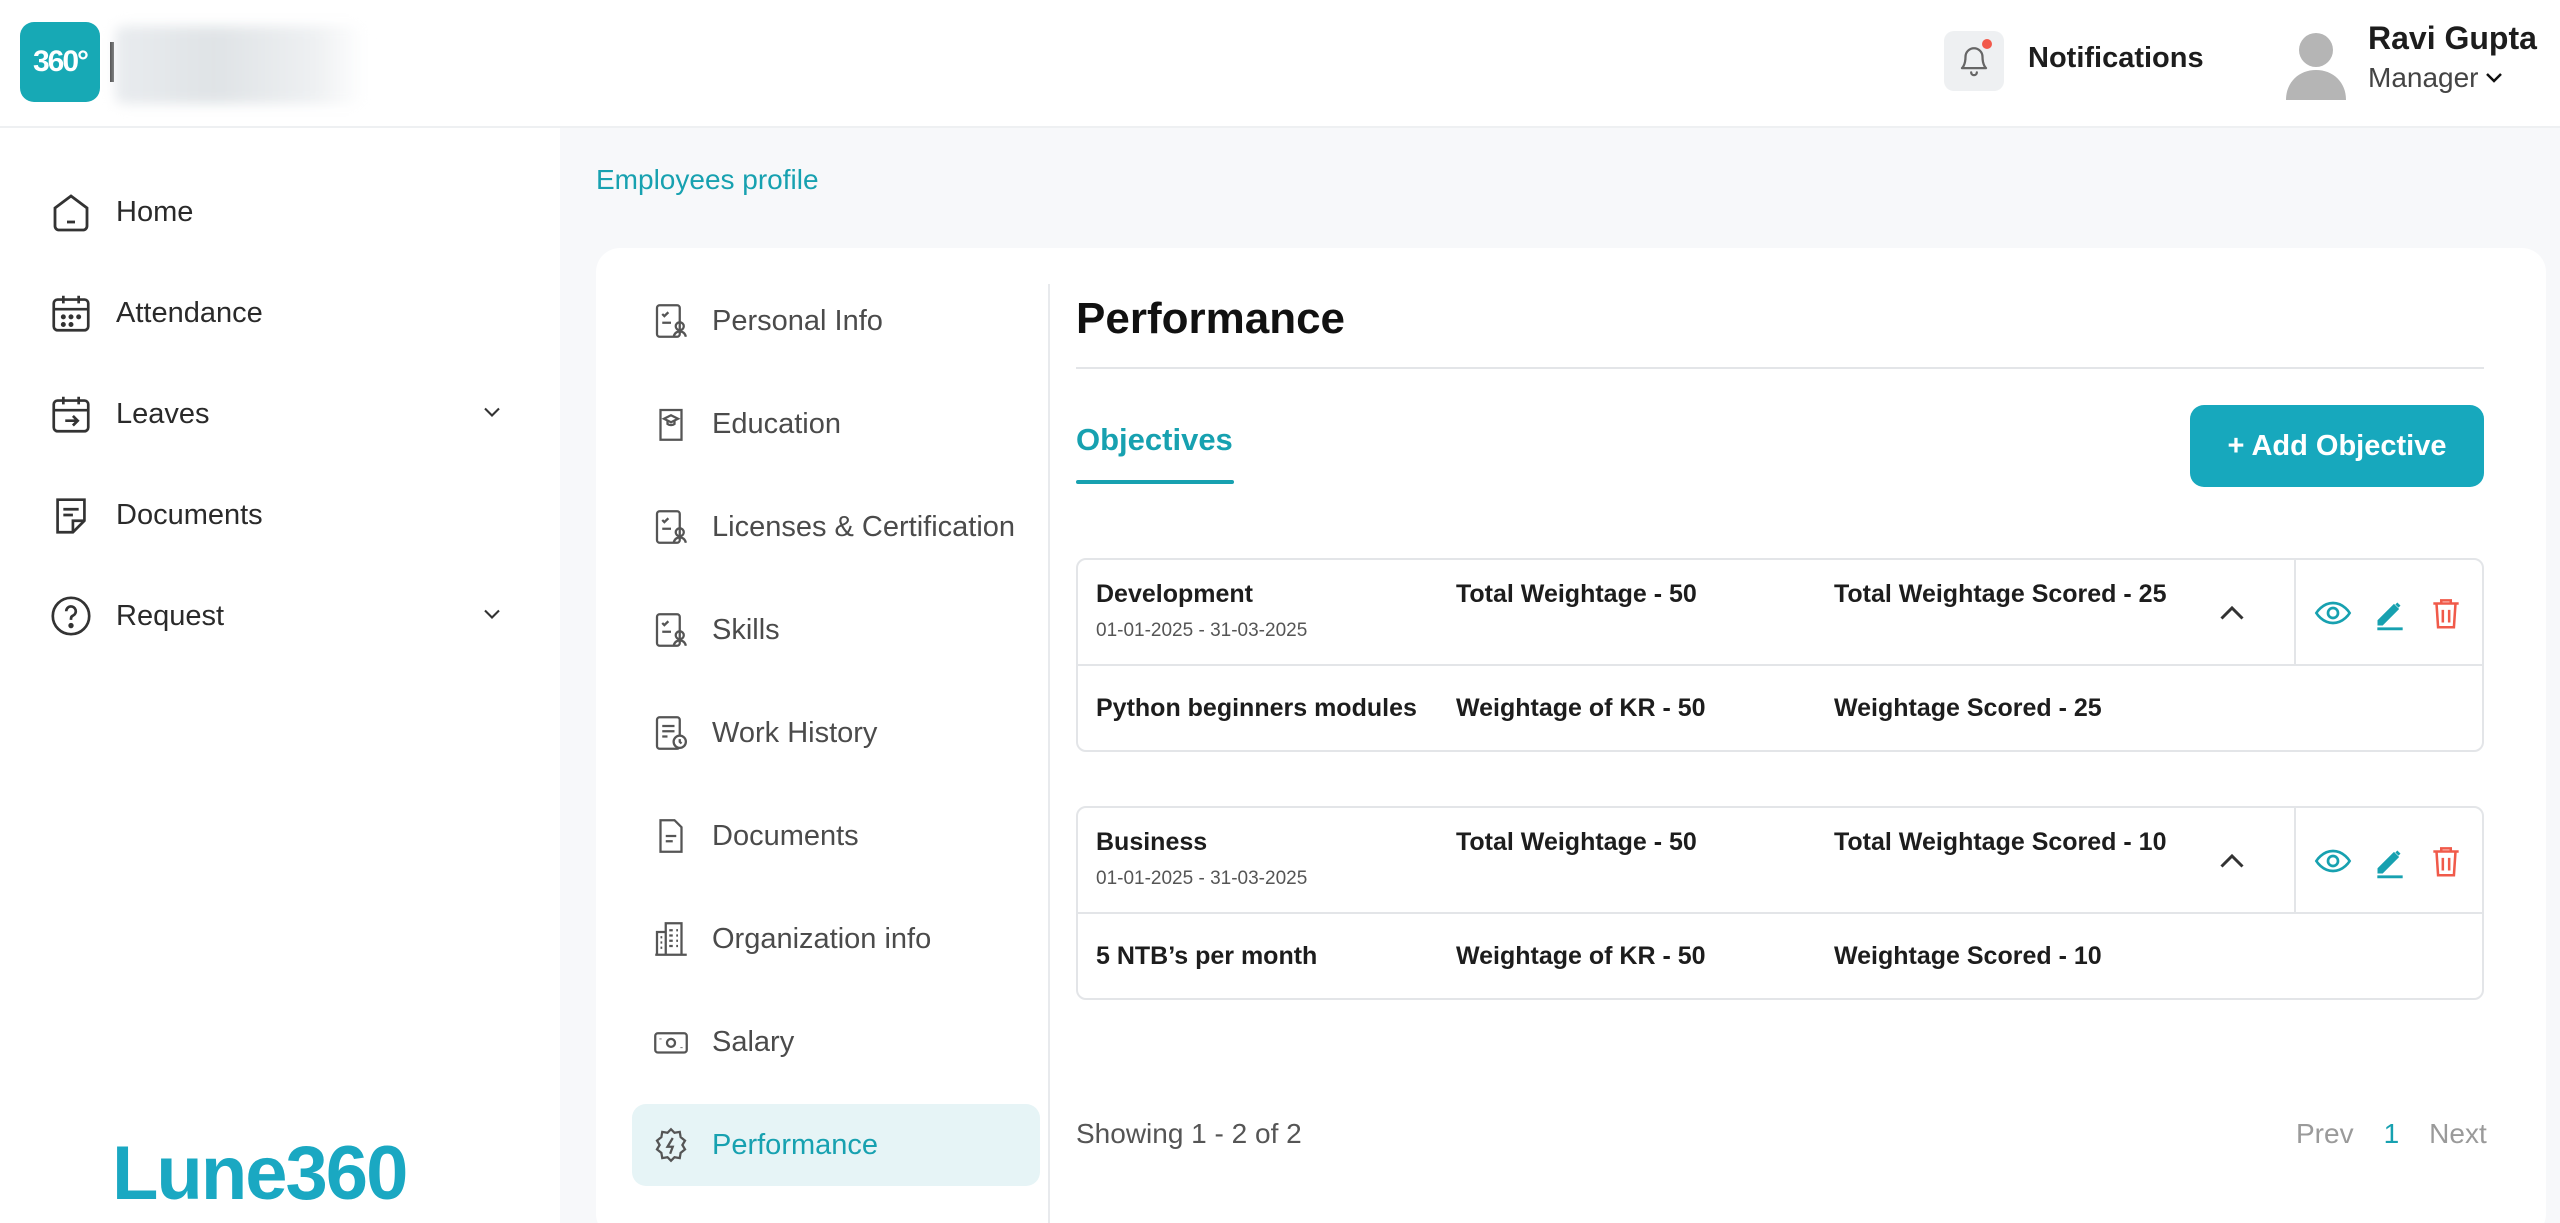 This screenshot has width=2560, height=1223. What do you see at coordinates (71, 414) in the screenshot?
I see `leave-calendar-icon` at bounding box center [71, 414].